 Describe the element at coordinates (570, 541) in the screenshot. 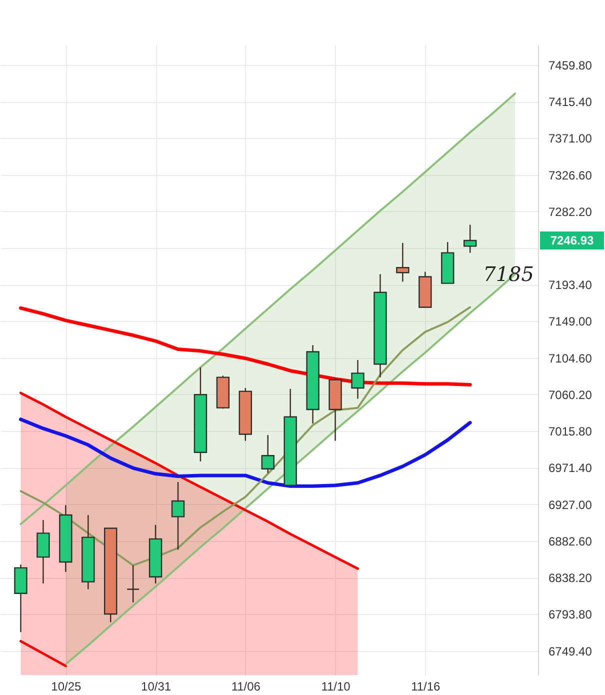

I see `y-tick-label: 6882.60` at that location.